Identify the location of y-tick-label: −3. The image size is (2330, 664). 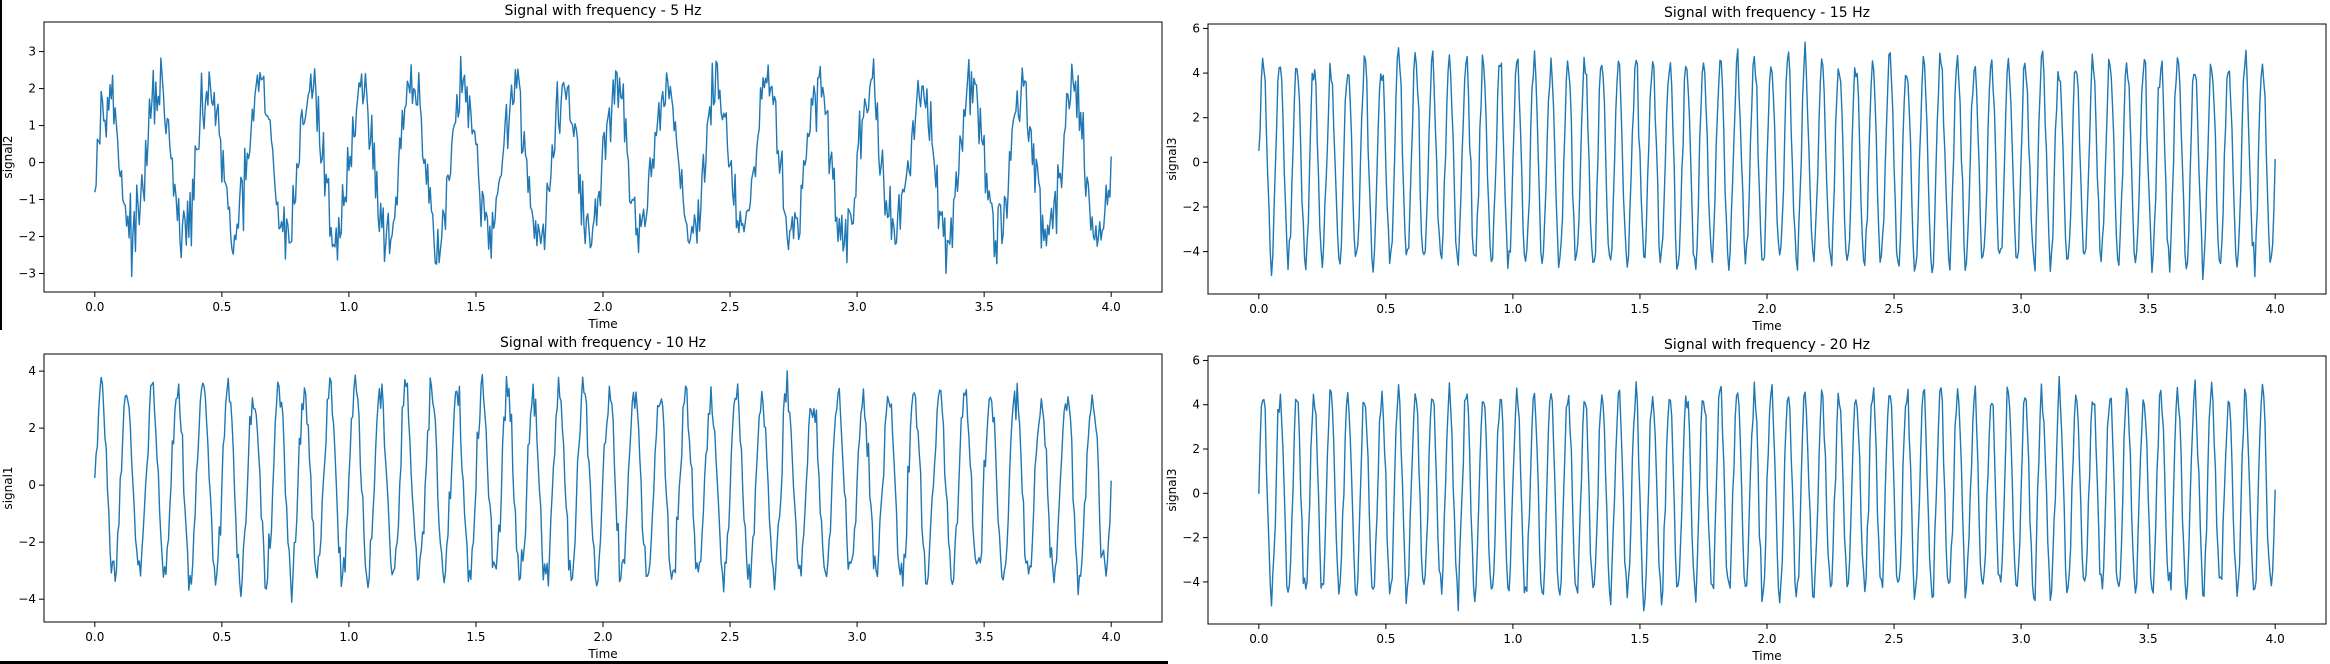
(27, 274).